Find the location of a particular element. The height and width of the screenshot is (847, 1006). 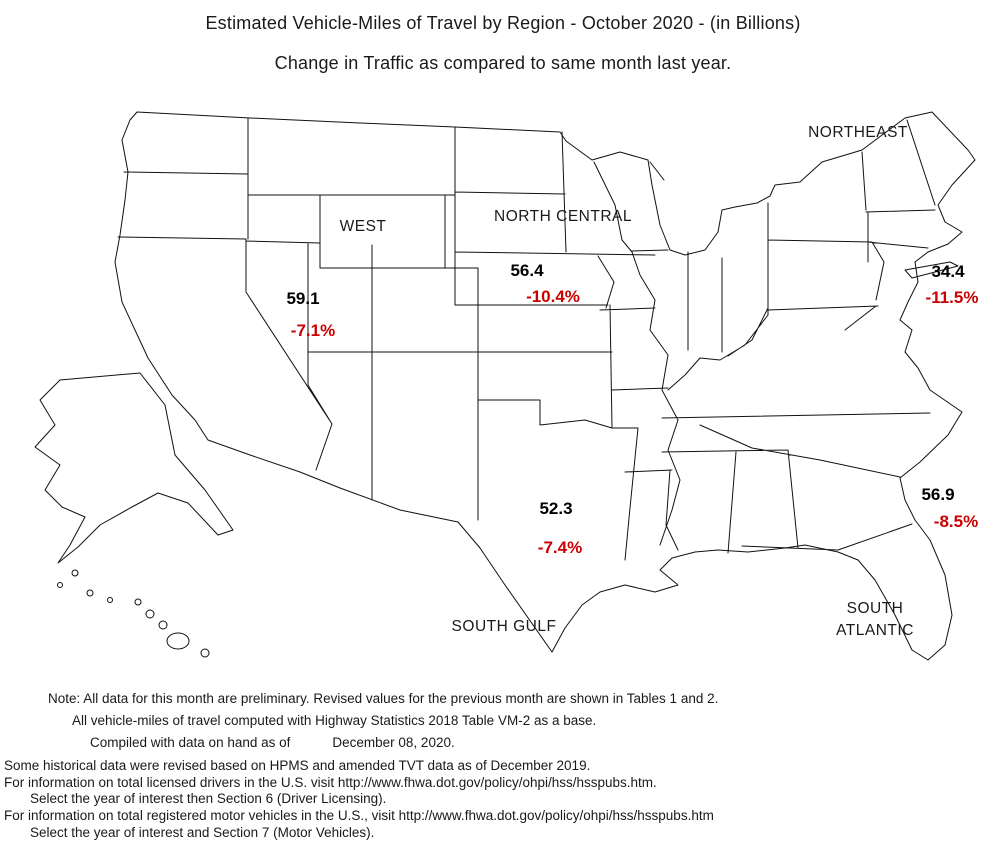

alaska-outline is located at coordinates (134, 468).